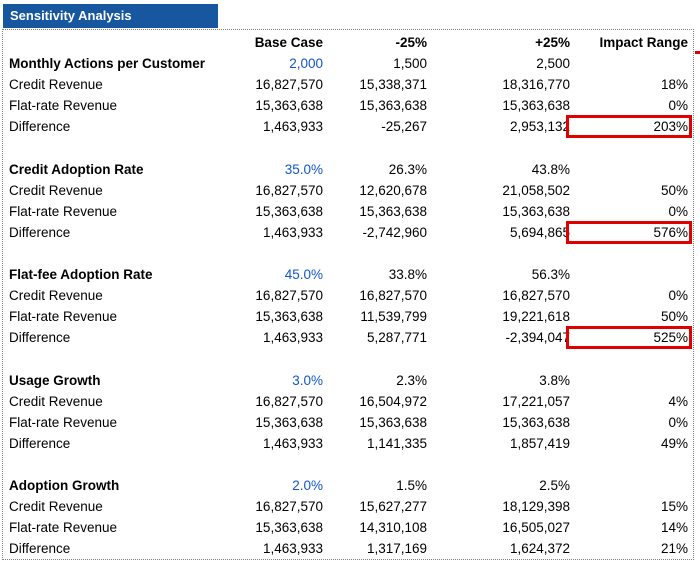  Describe the element at coordinates (643, 43) in the screenshot. I see `column-header-impact-range: Impact Range` at that location.